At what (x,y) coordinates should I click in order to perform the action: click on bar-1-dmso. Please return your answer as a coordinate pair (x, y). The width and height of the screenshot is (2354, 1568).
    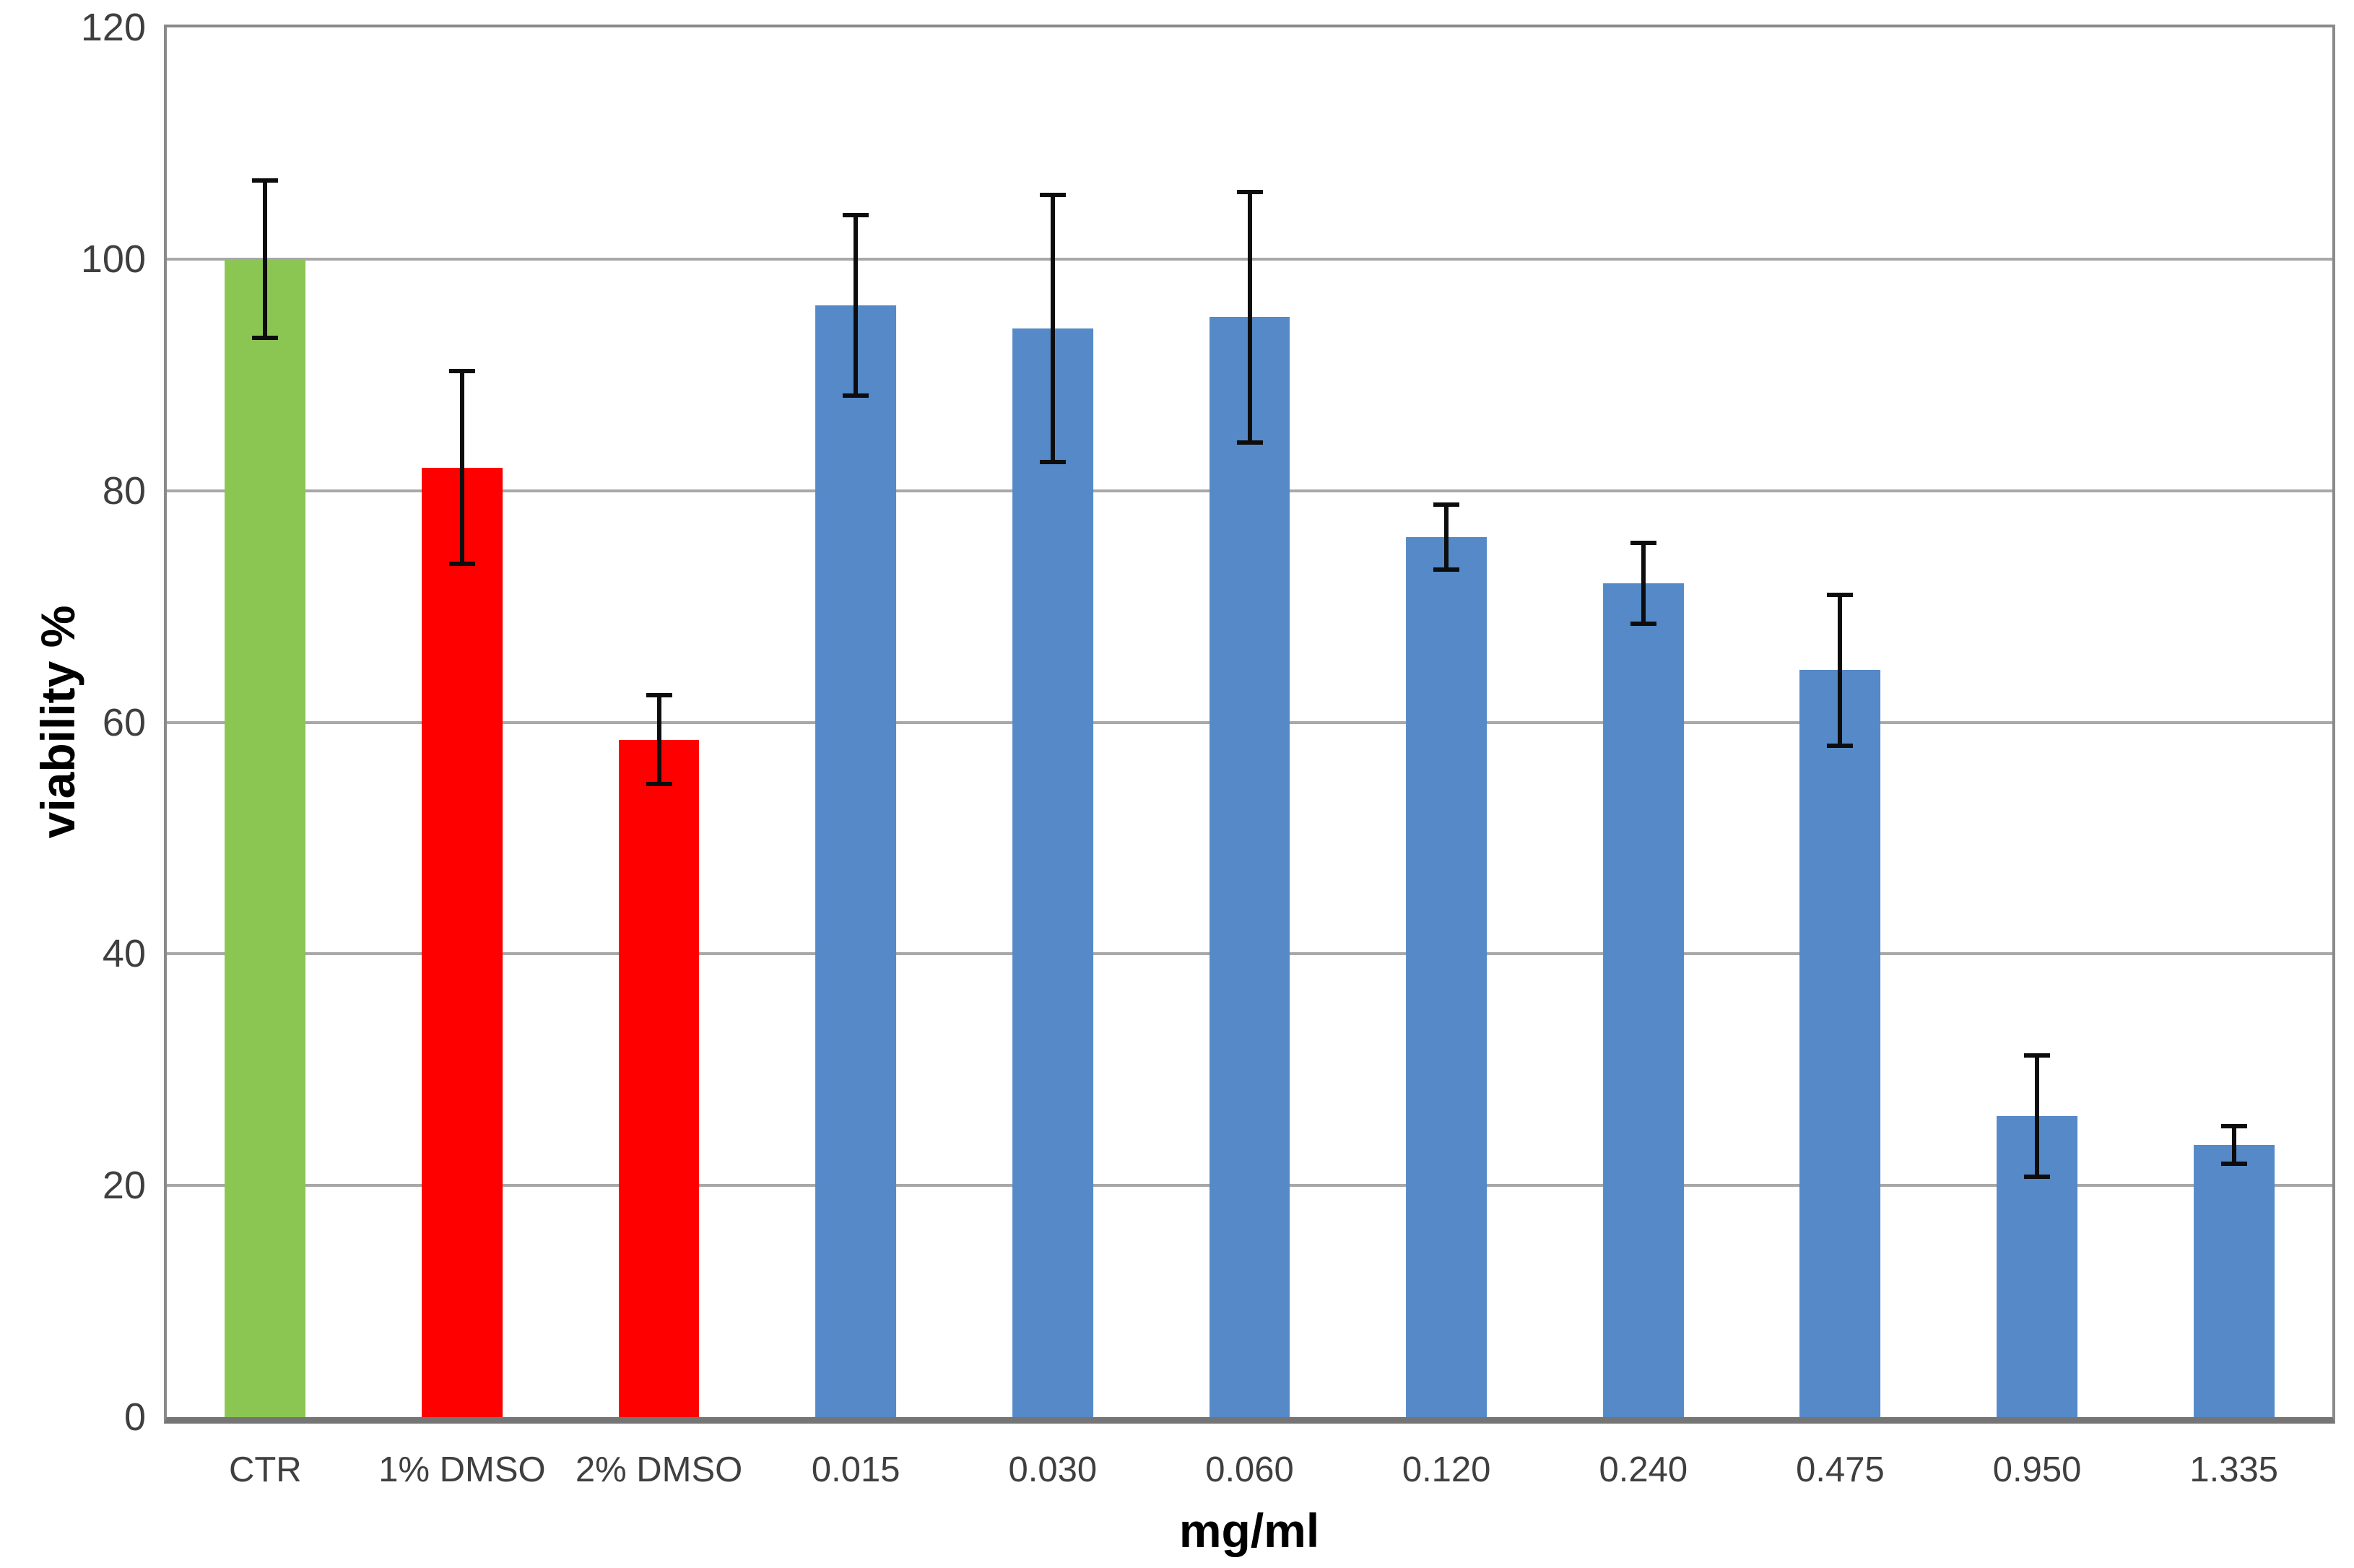
    Looking at the image, I should click on (462, 942).